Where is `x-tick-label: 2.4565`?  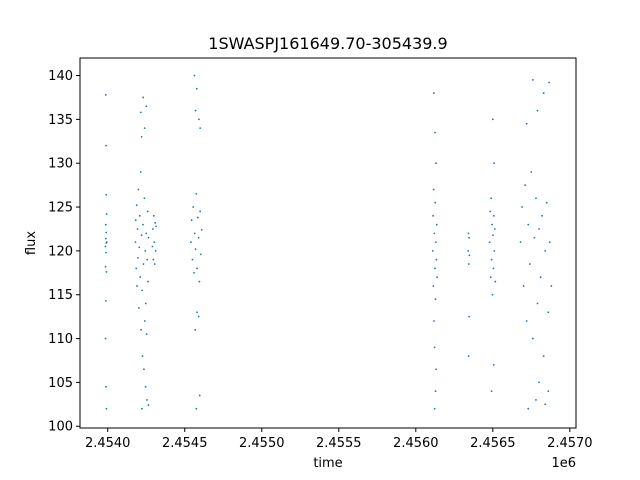 x-tick-label: 2.4565 is located at coordinates (493, 443).